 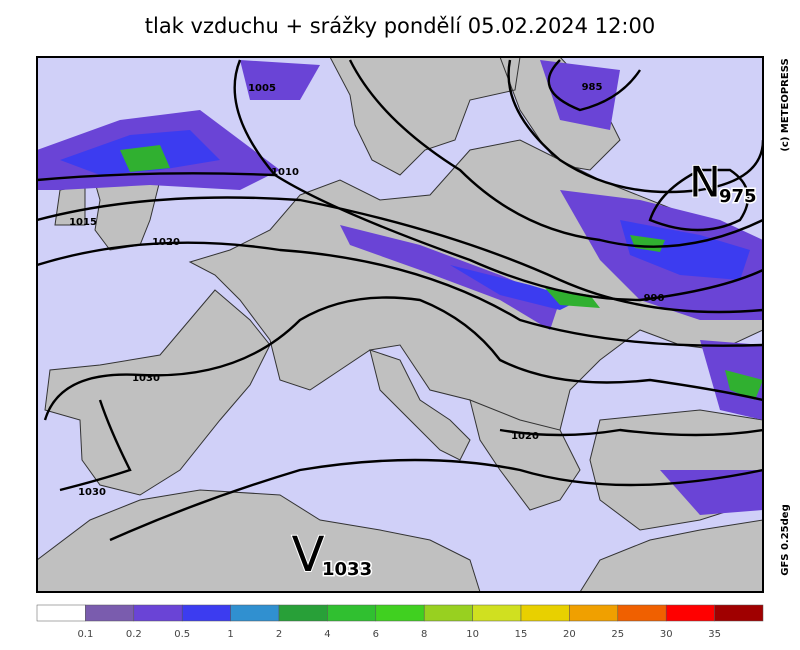 What do you see at coordinates (424, 634) in the screenshot?
I see `legend-tick-label: 8` at bounding box center [424, 634].